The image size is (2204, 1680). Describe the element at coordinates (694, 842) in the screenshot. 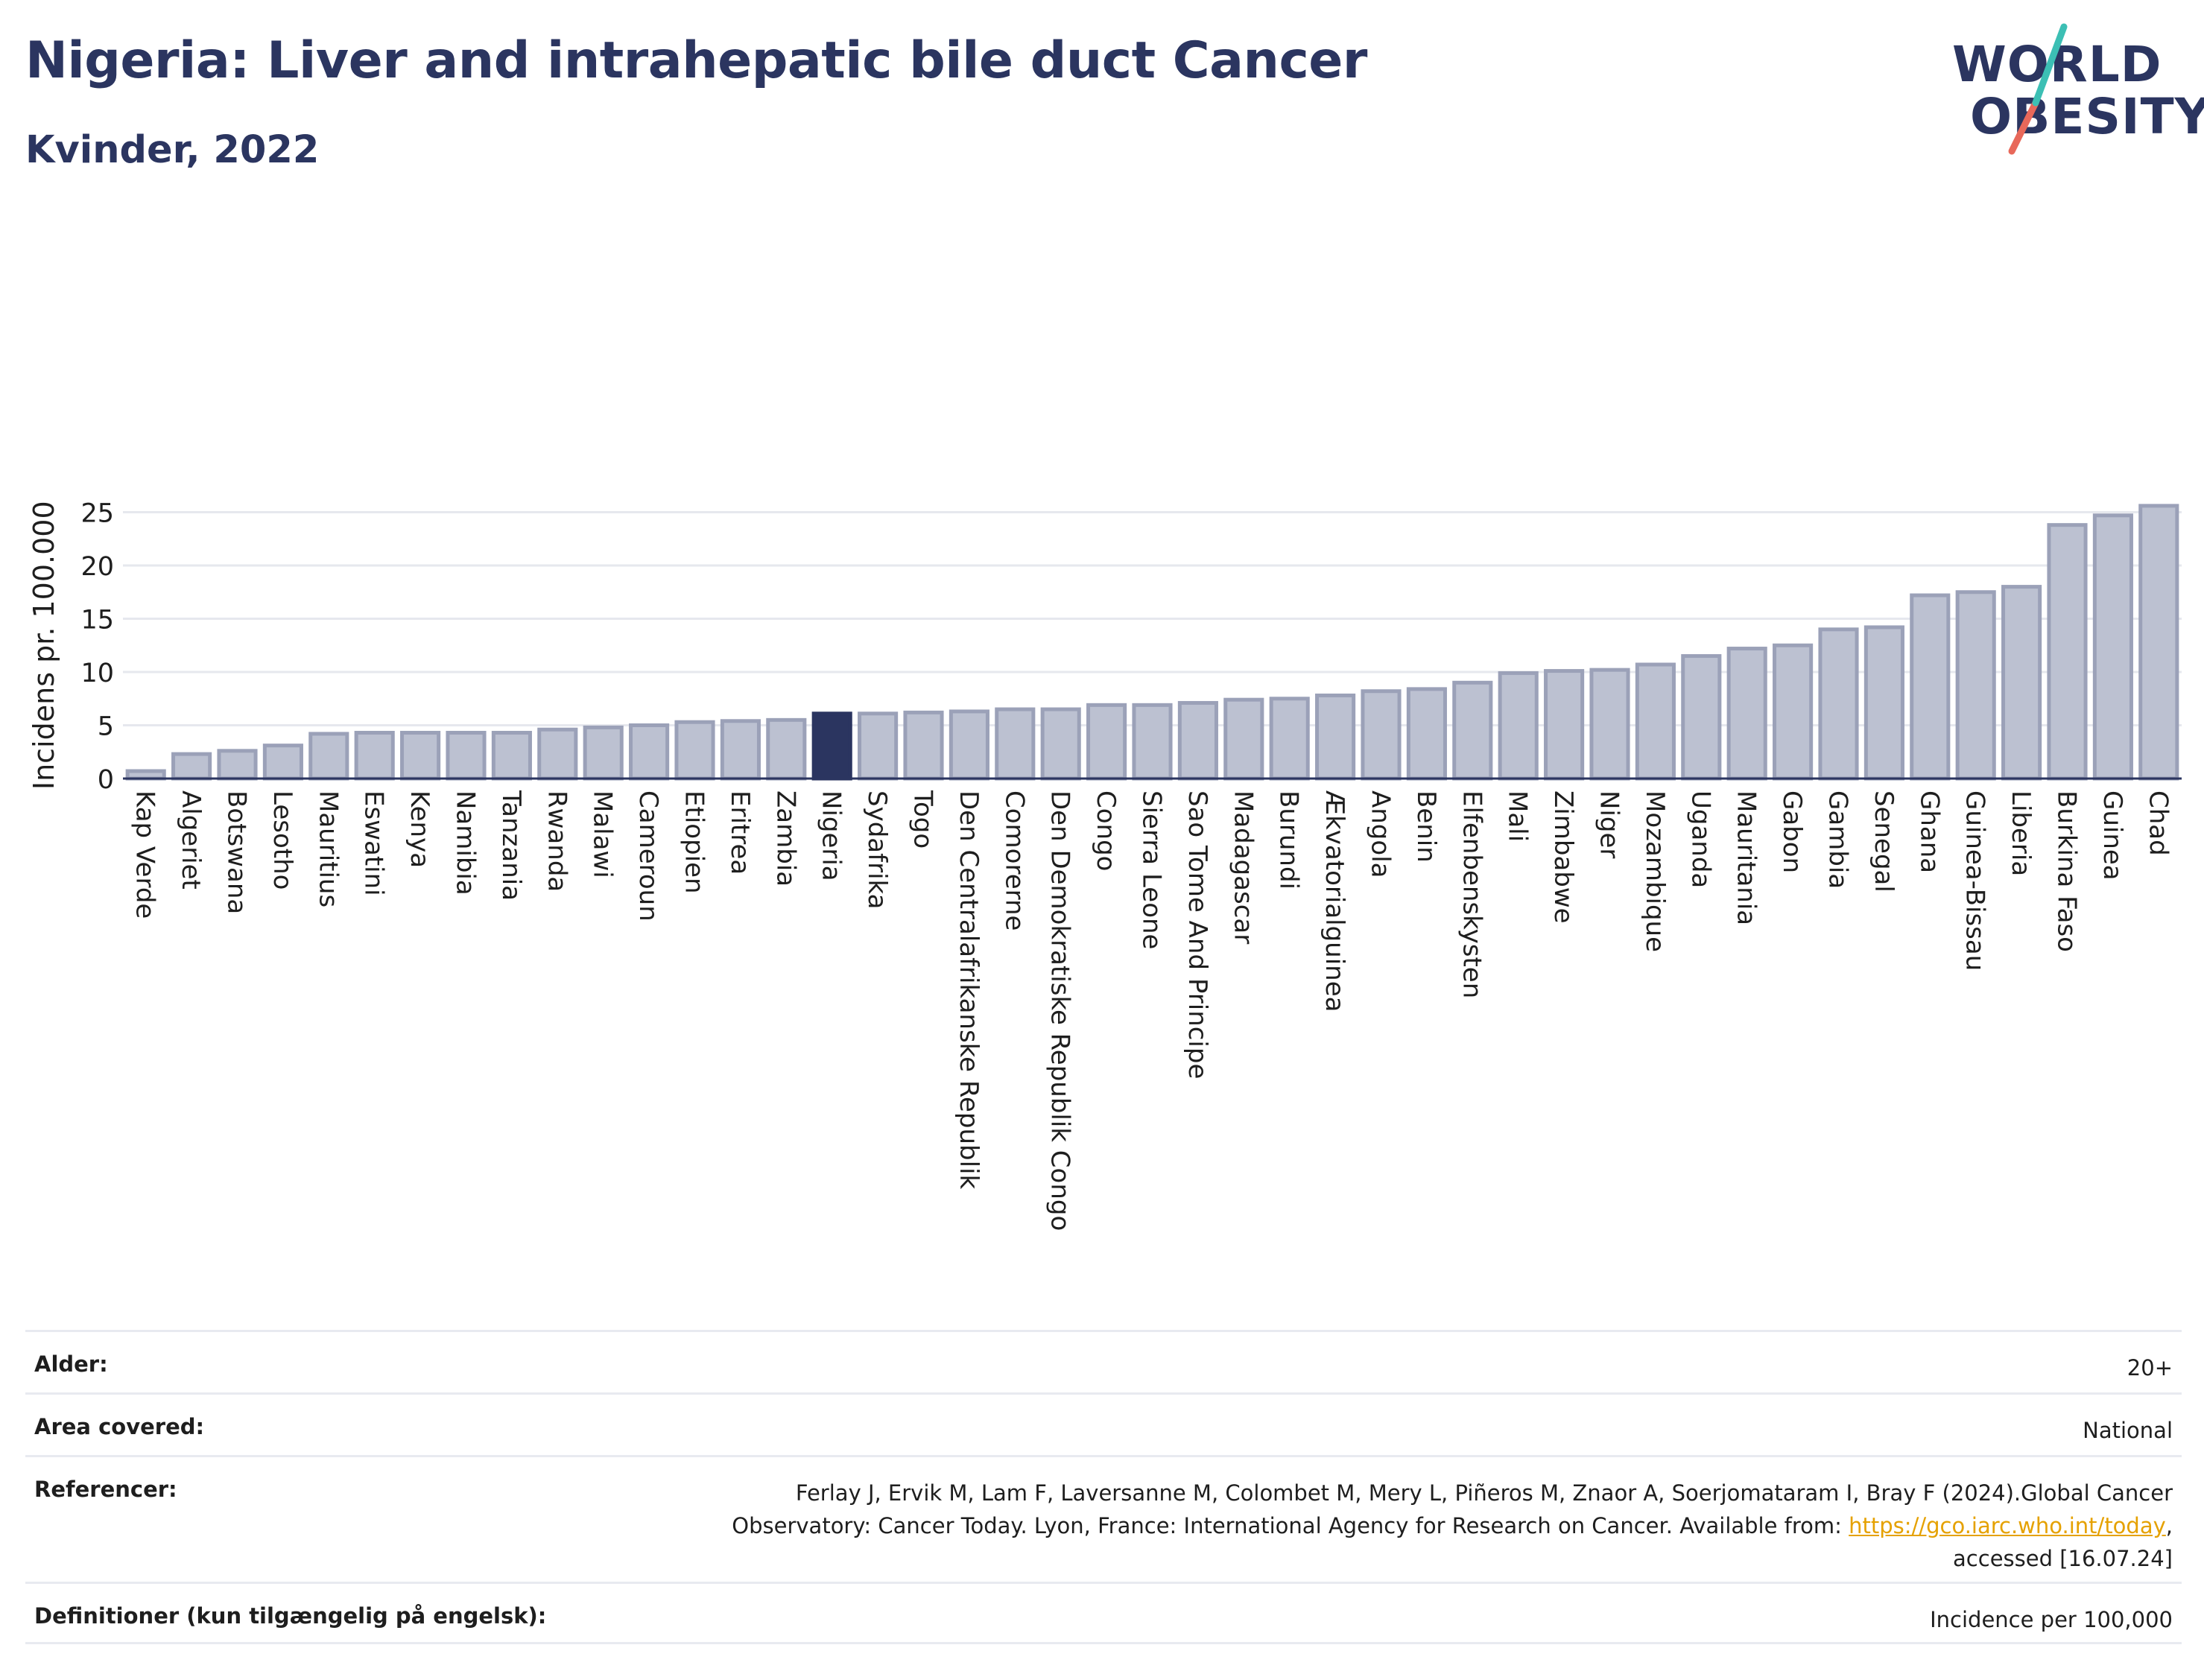

I see `x-tick-label: Etiopien` at that location.